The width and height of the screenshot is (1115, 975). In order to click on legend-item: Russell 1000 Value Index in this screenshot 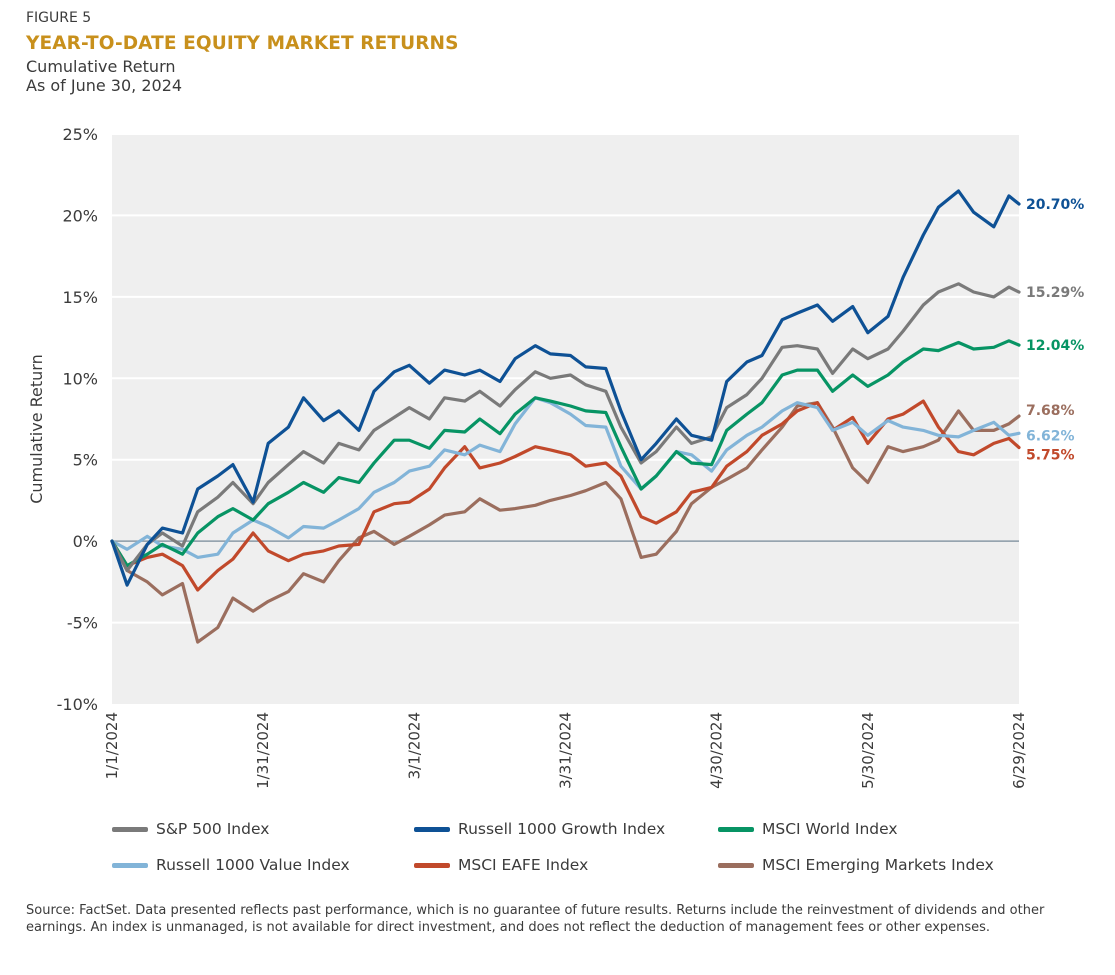, I will do `click(231, 865)`.